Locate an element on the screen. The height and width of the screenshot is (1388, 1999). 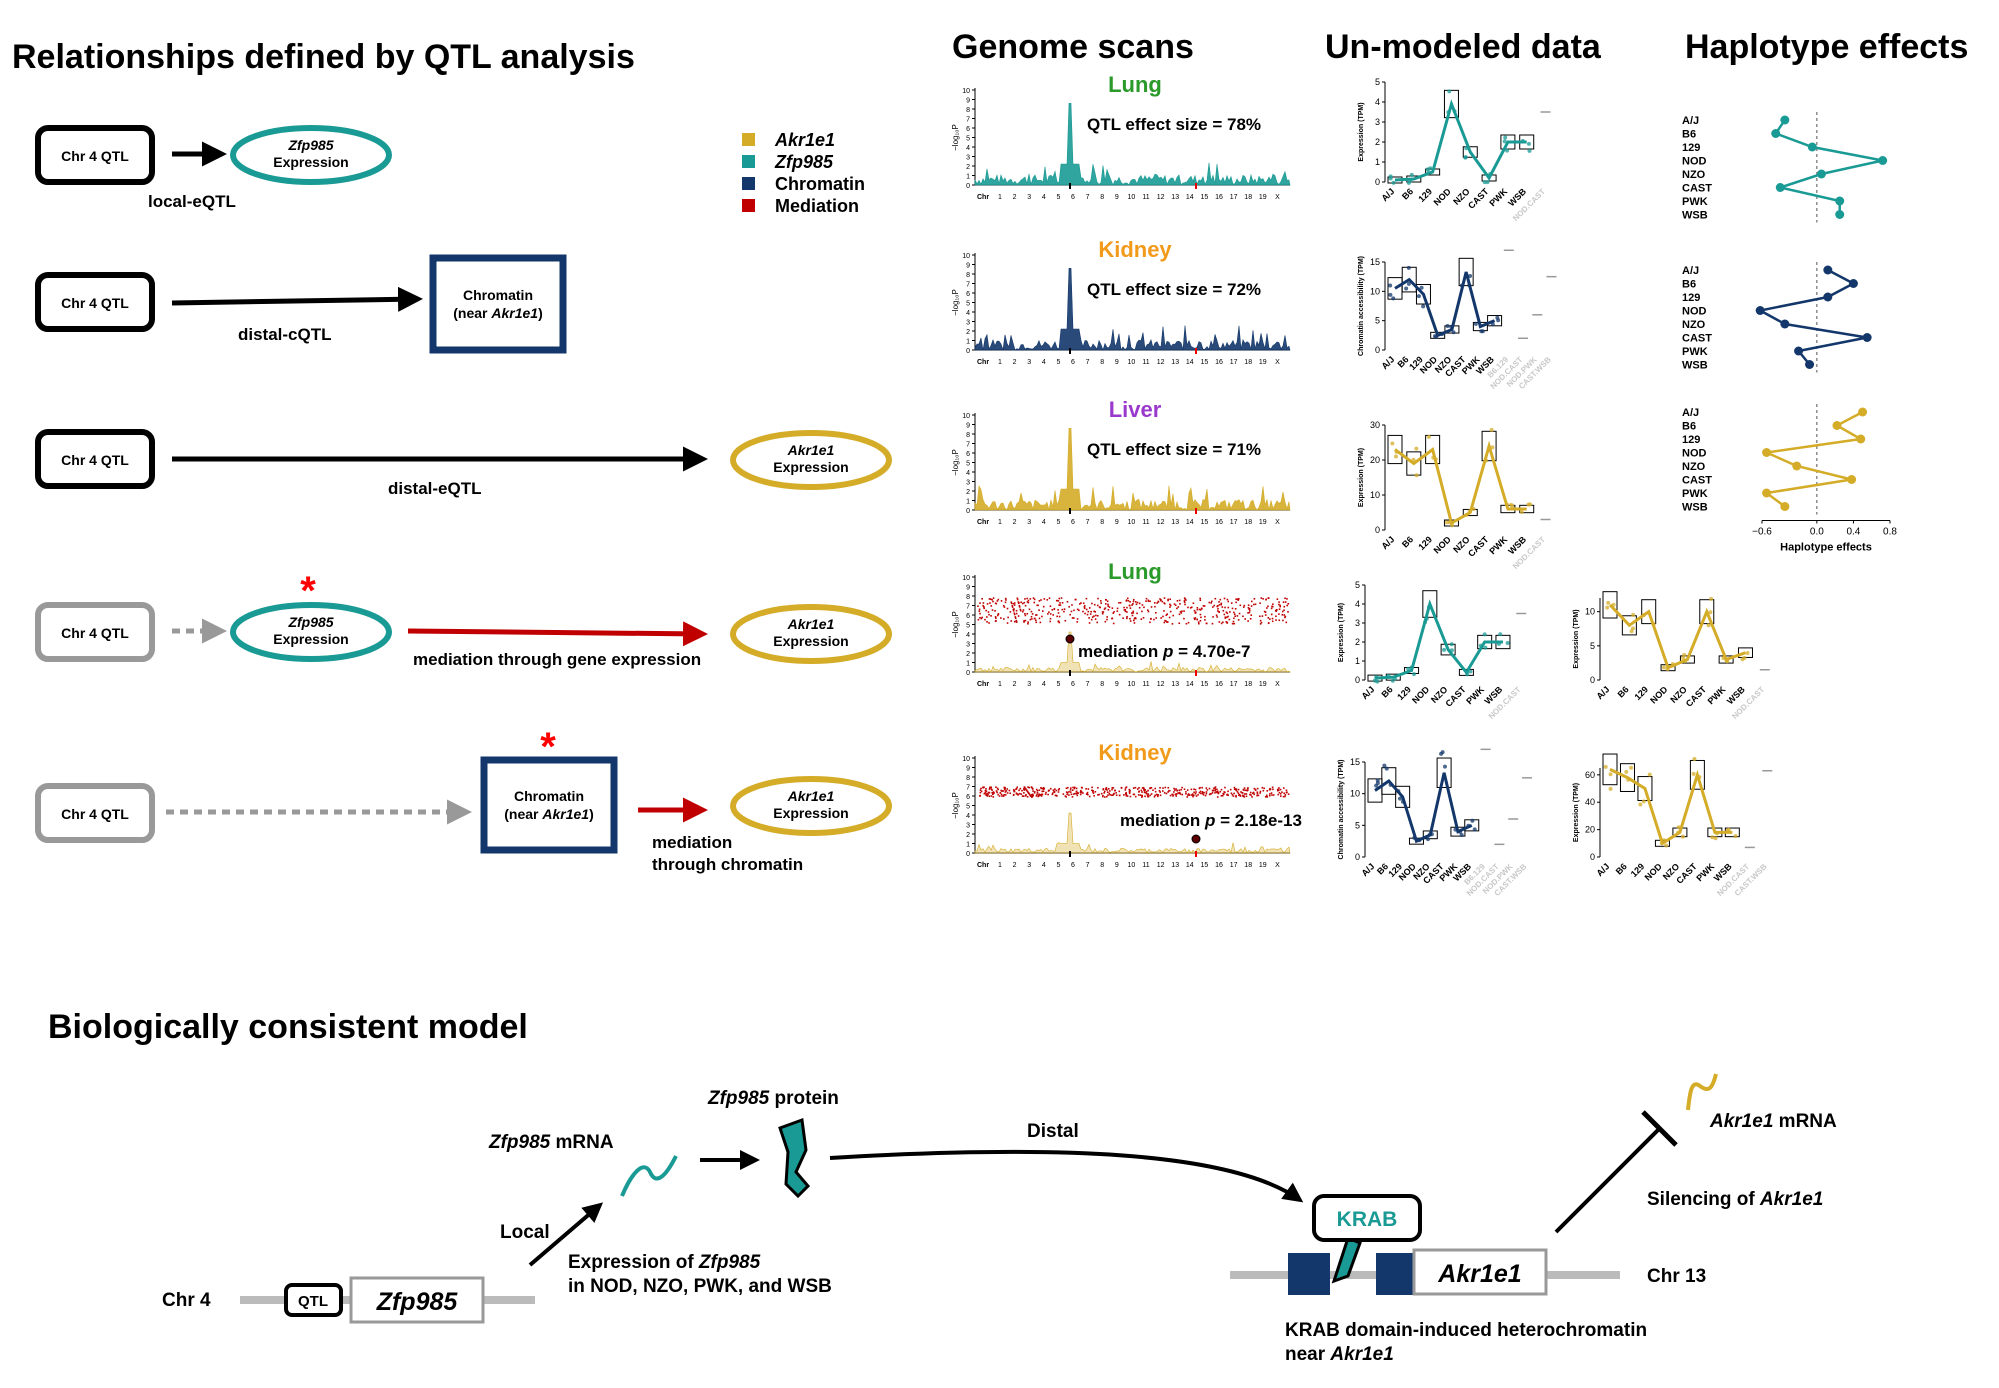
node-line1: Chromatin is located at coordinates (549, 796).